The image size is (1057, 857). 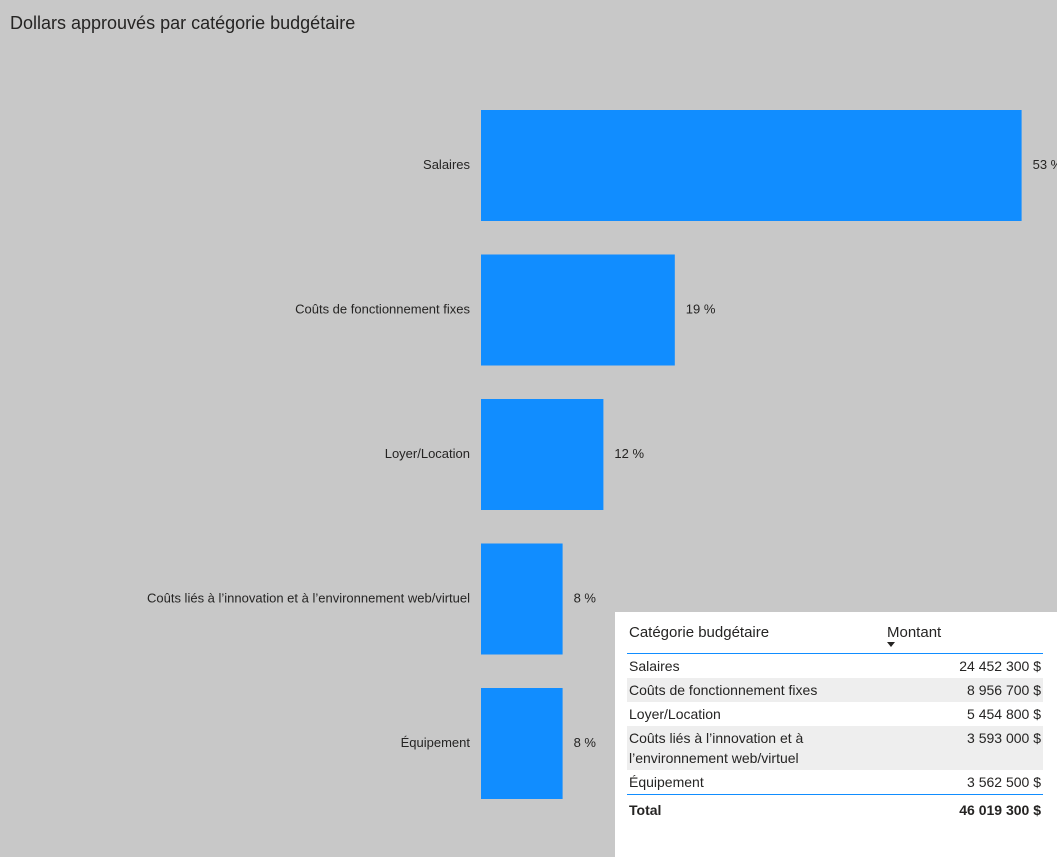 I want to click on total-label: Total, so click(x=754, y=808).